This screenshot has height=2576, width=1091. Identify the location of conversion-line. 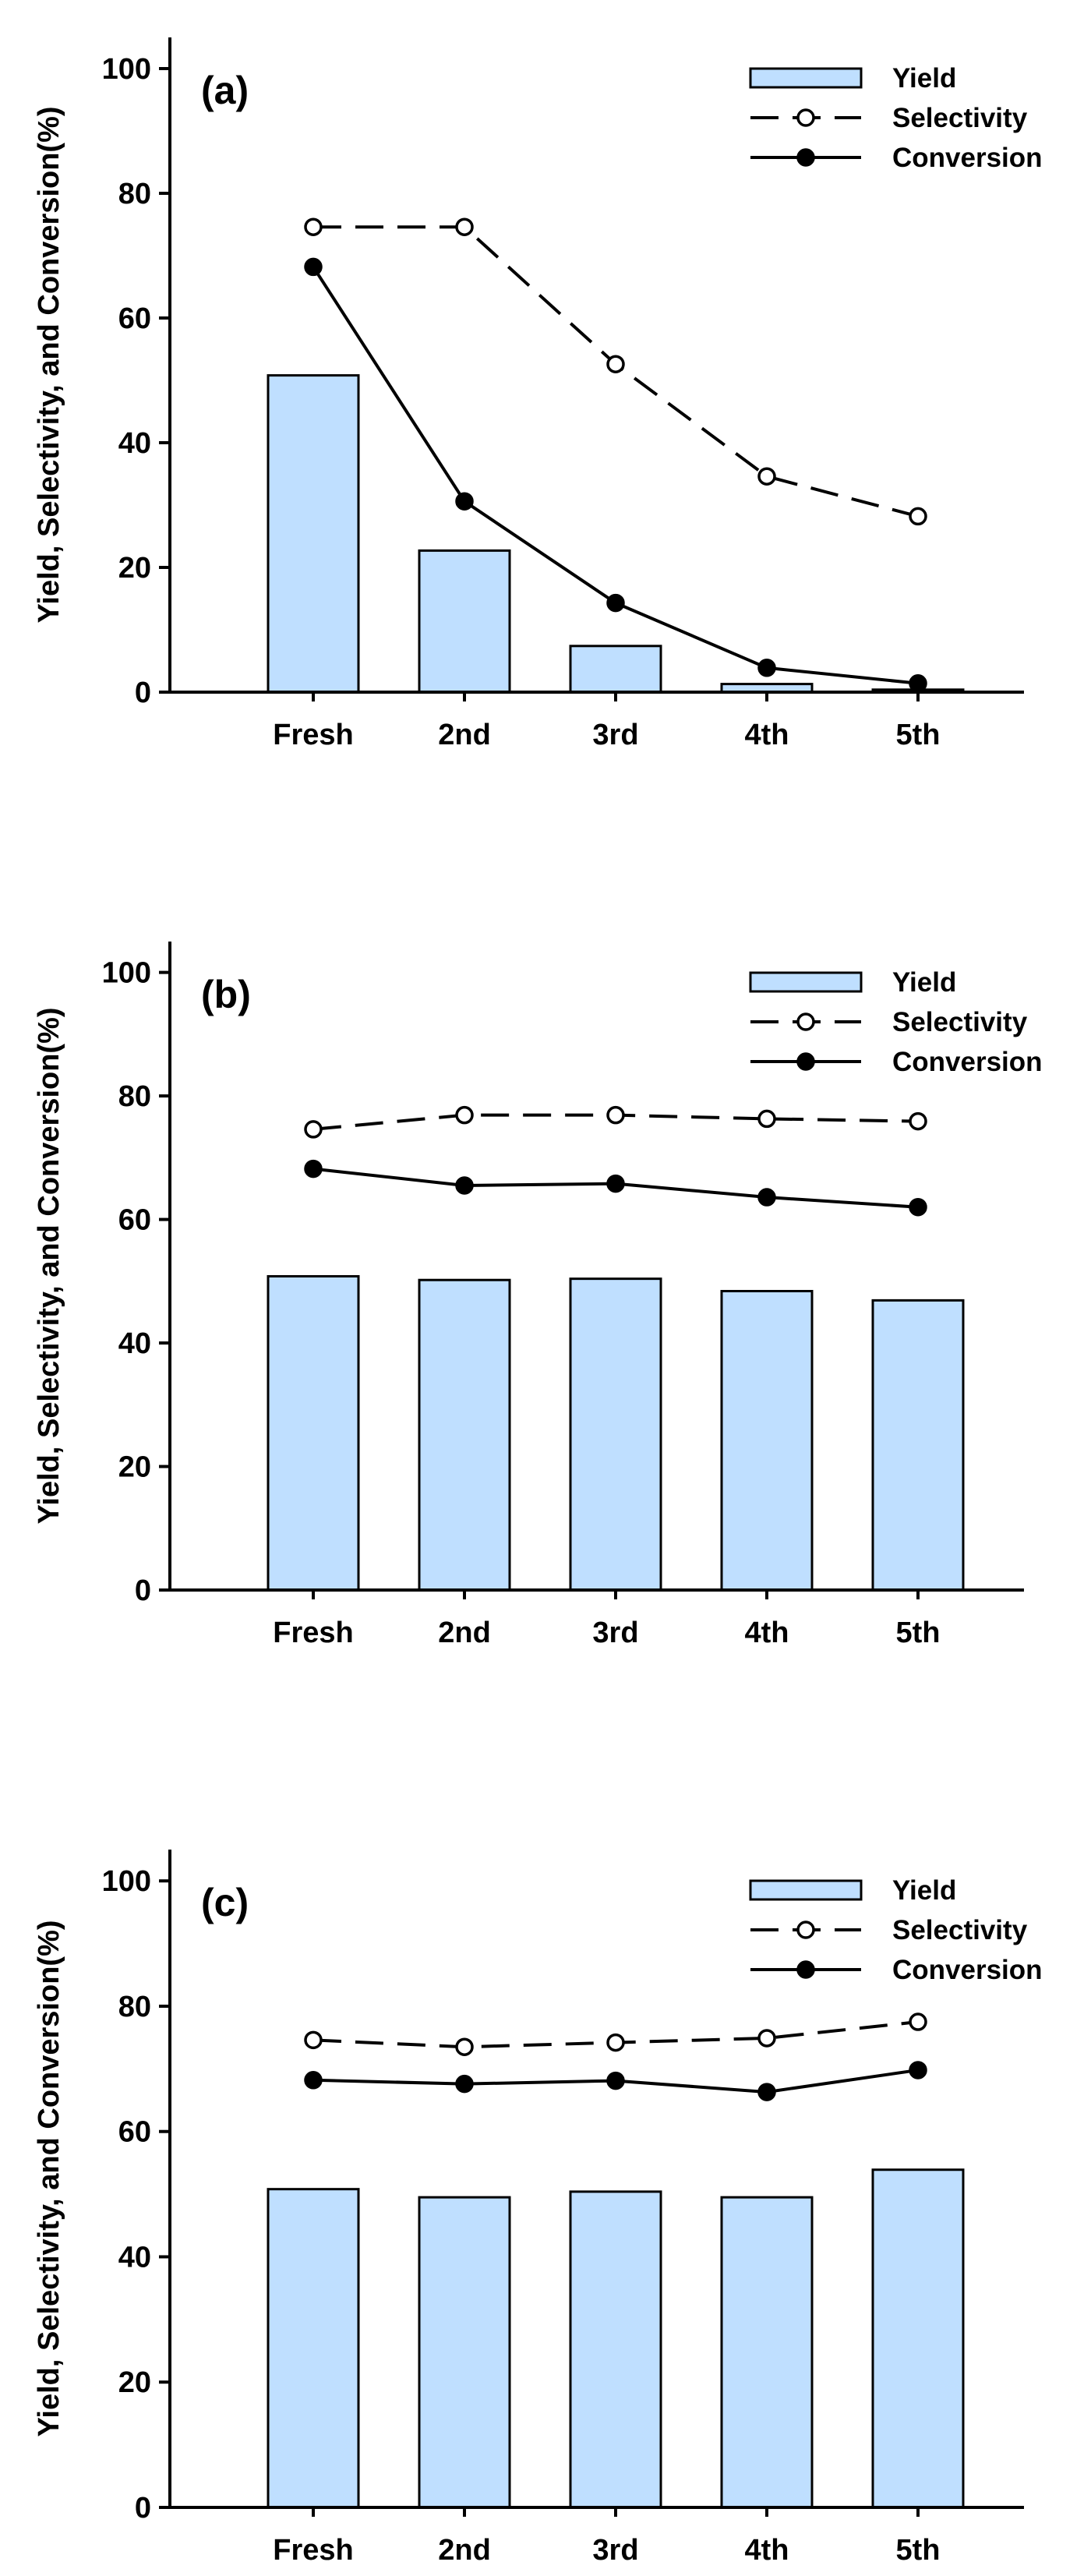
(615, 475).